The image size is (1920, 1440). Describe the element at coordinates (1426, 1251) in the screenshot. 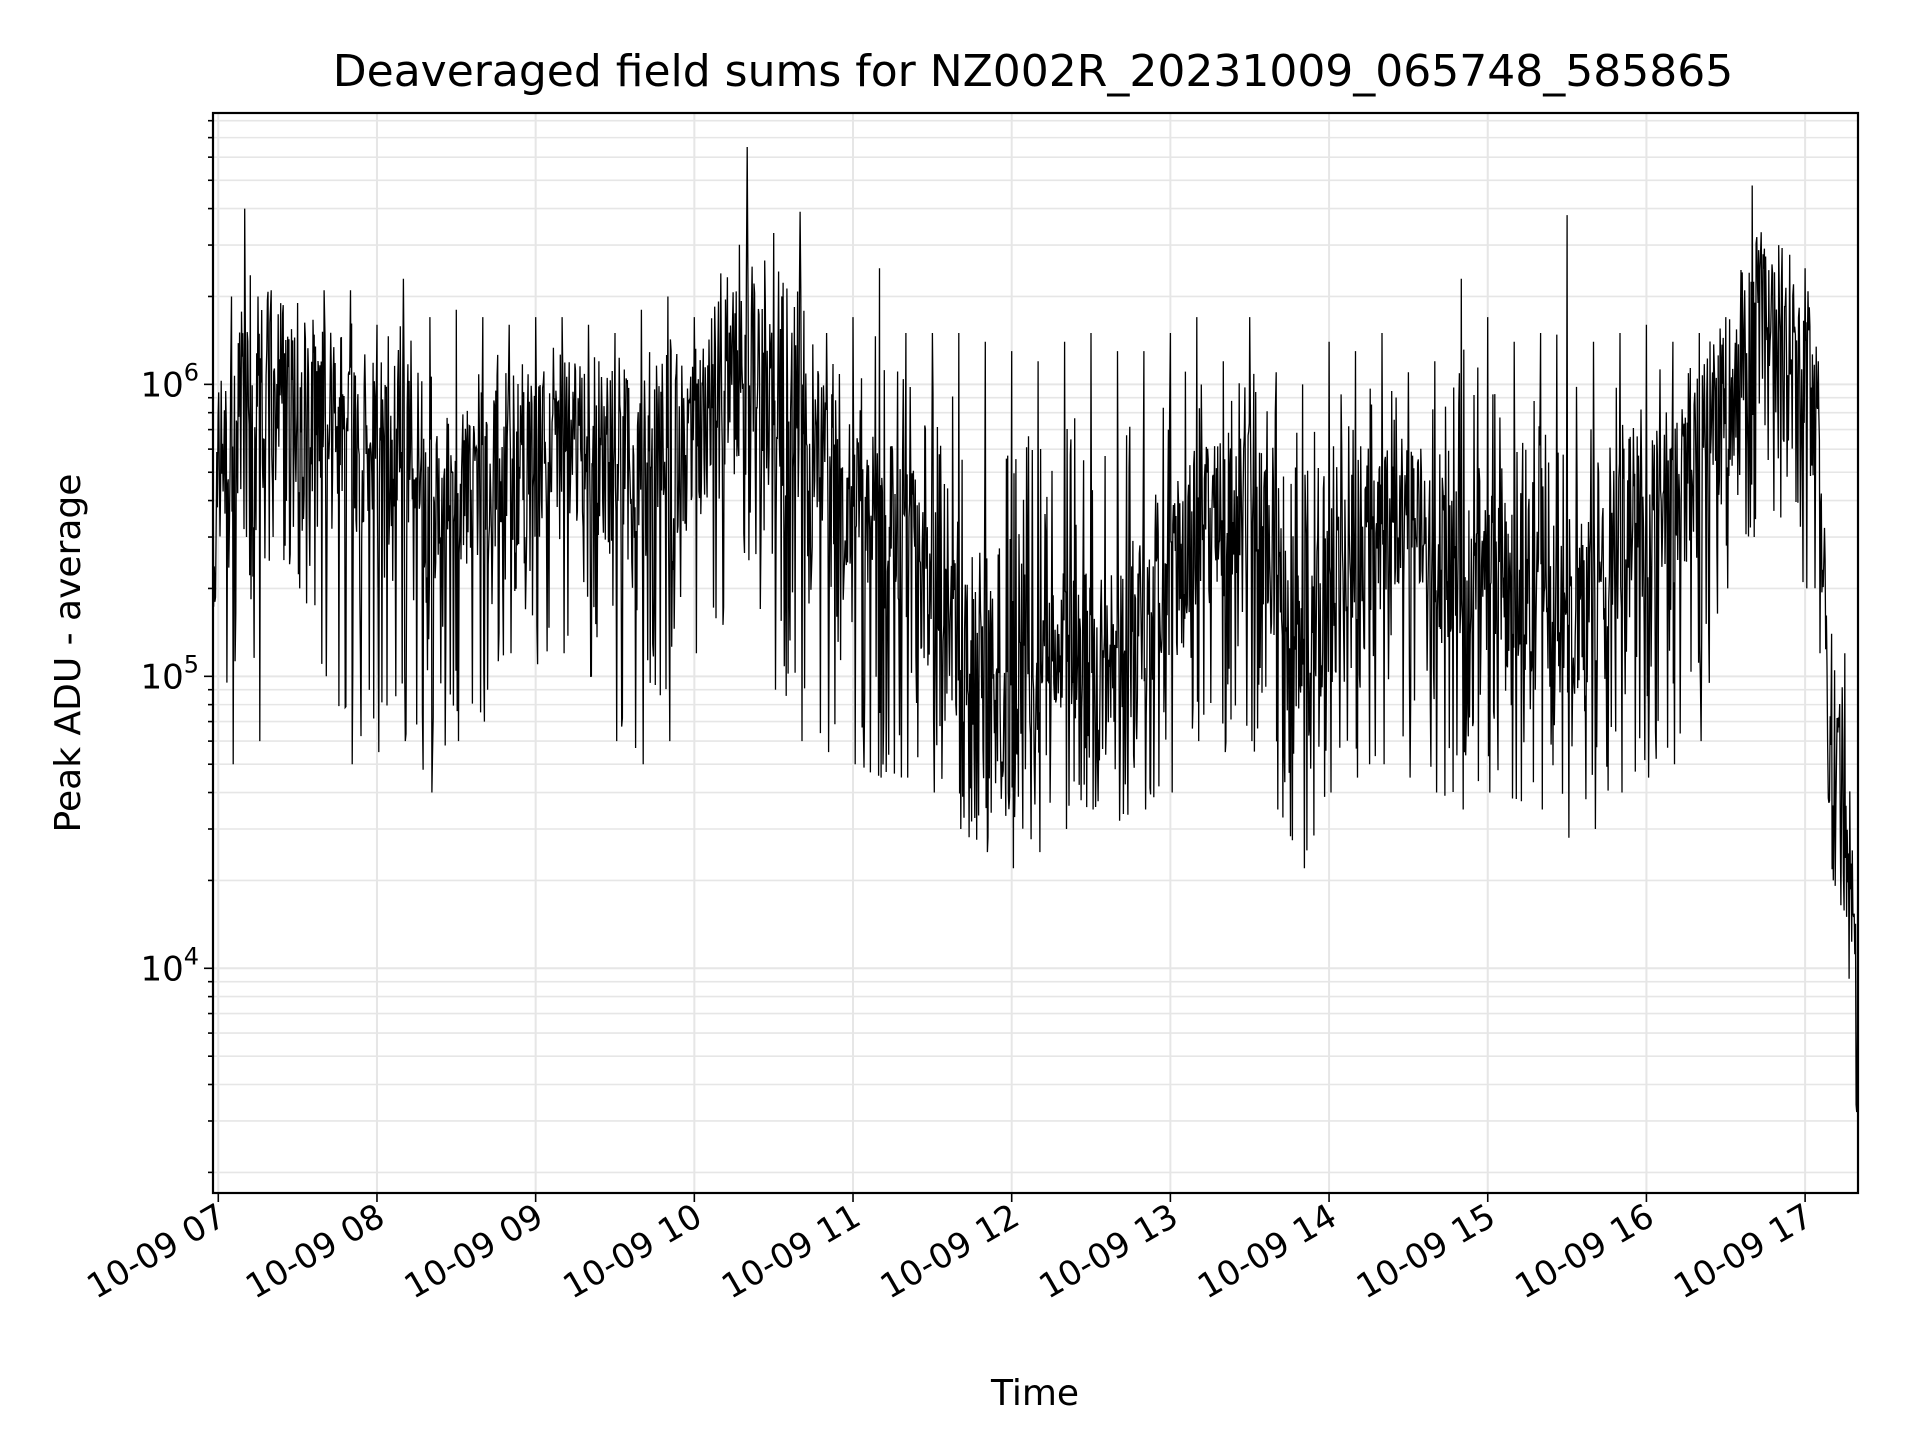

I see `x-tick-label: 10-09 15` at that location.